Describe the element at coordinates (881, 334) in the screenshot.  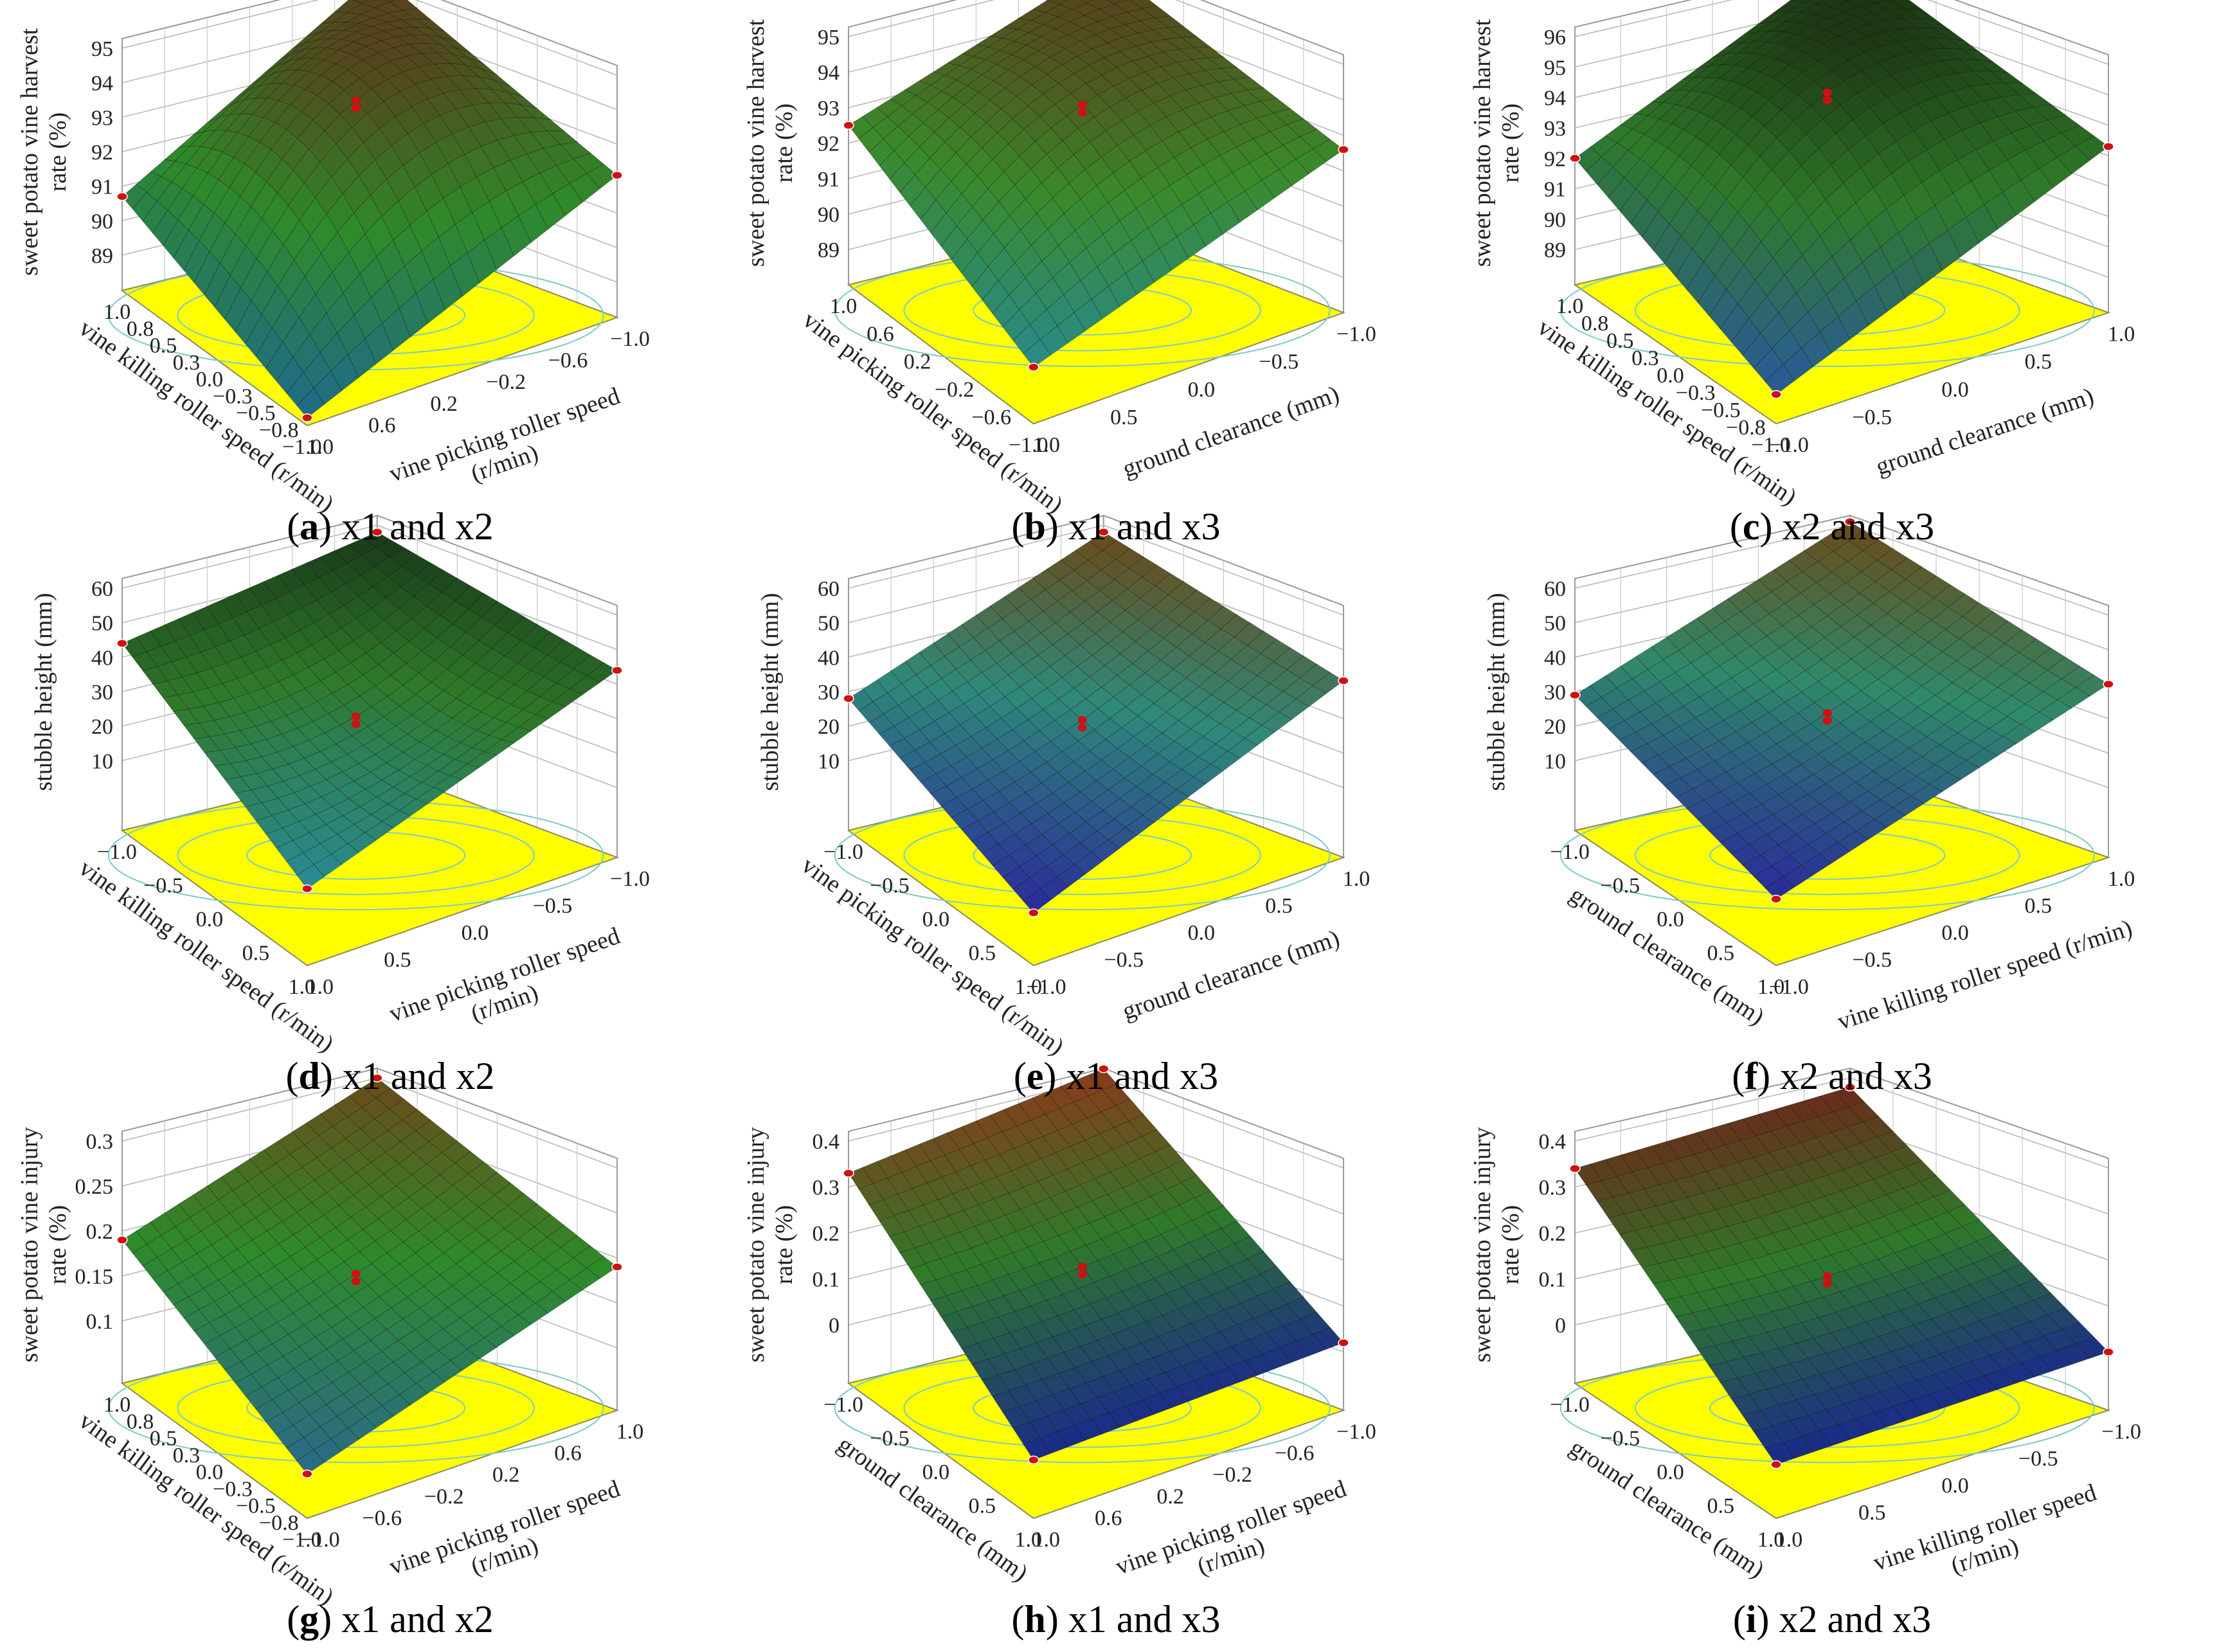
I see `x-tick-label: 0.6` at that location.